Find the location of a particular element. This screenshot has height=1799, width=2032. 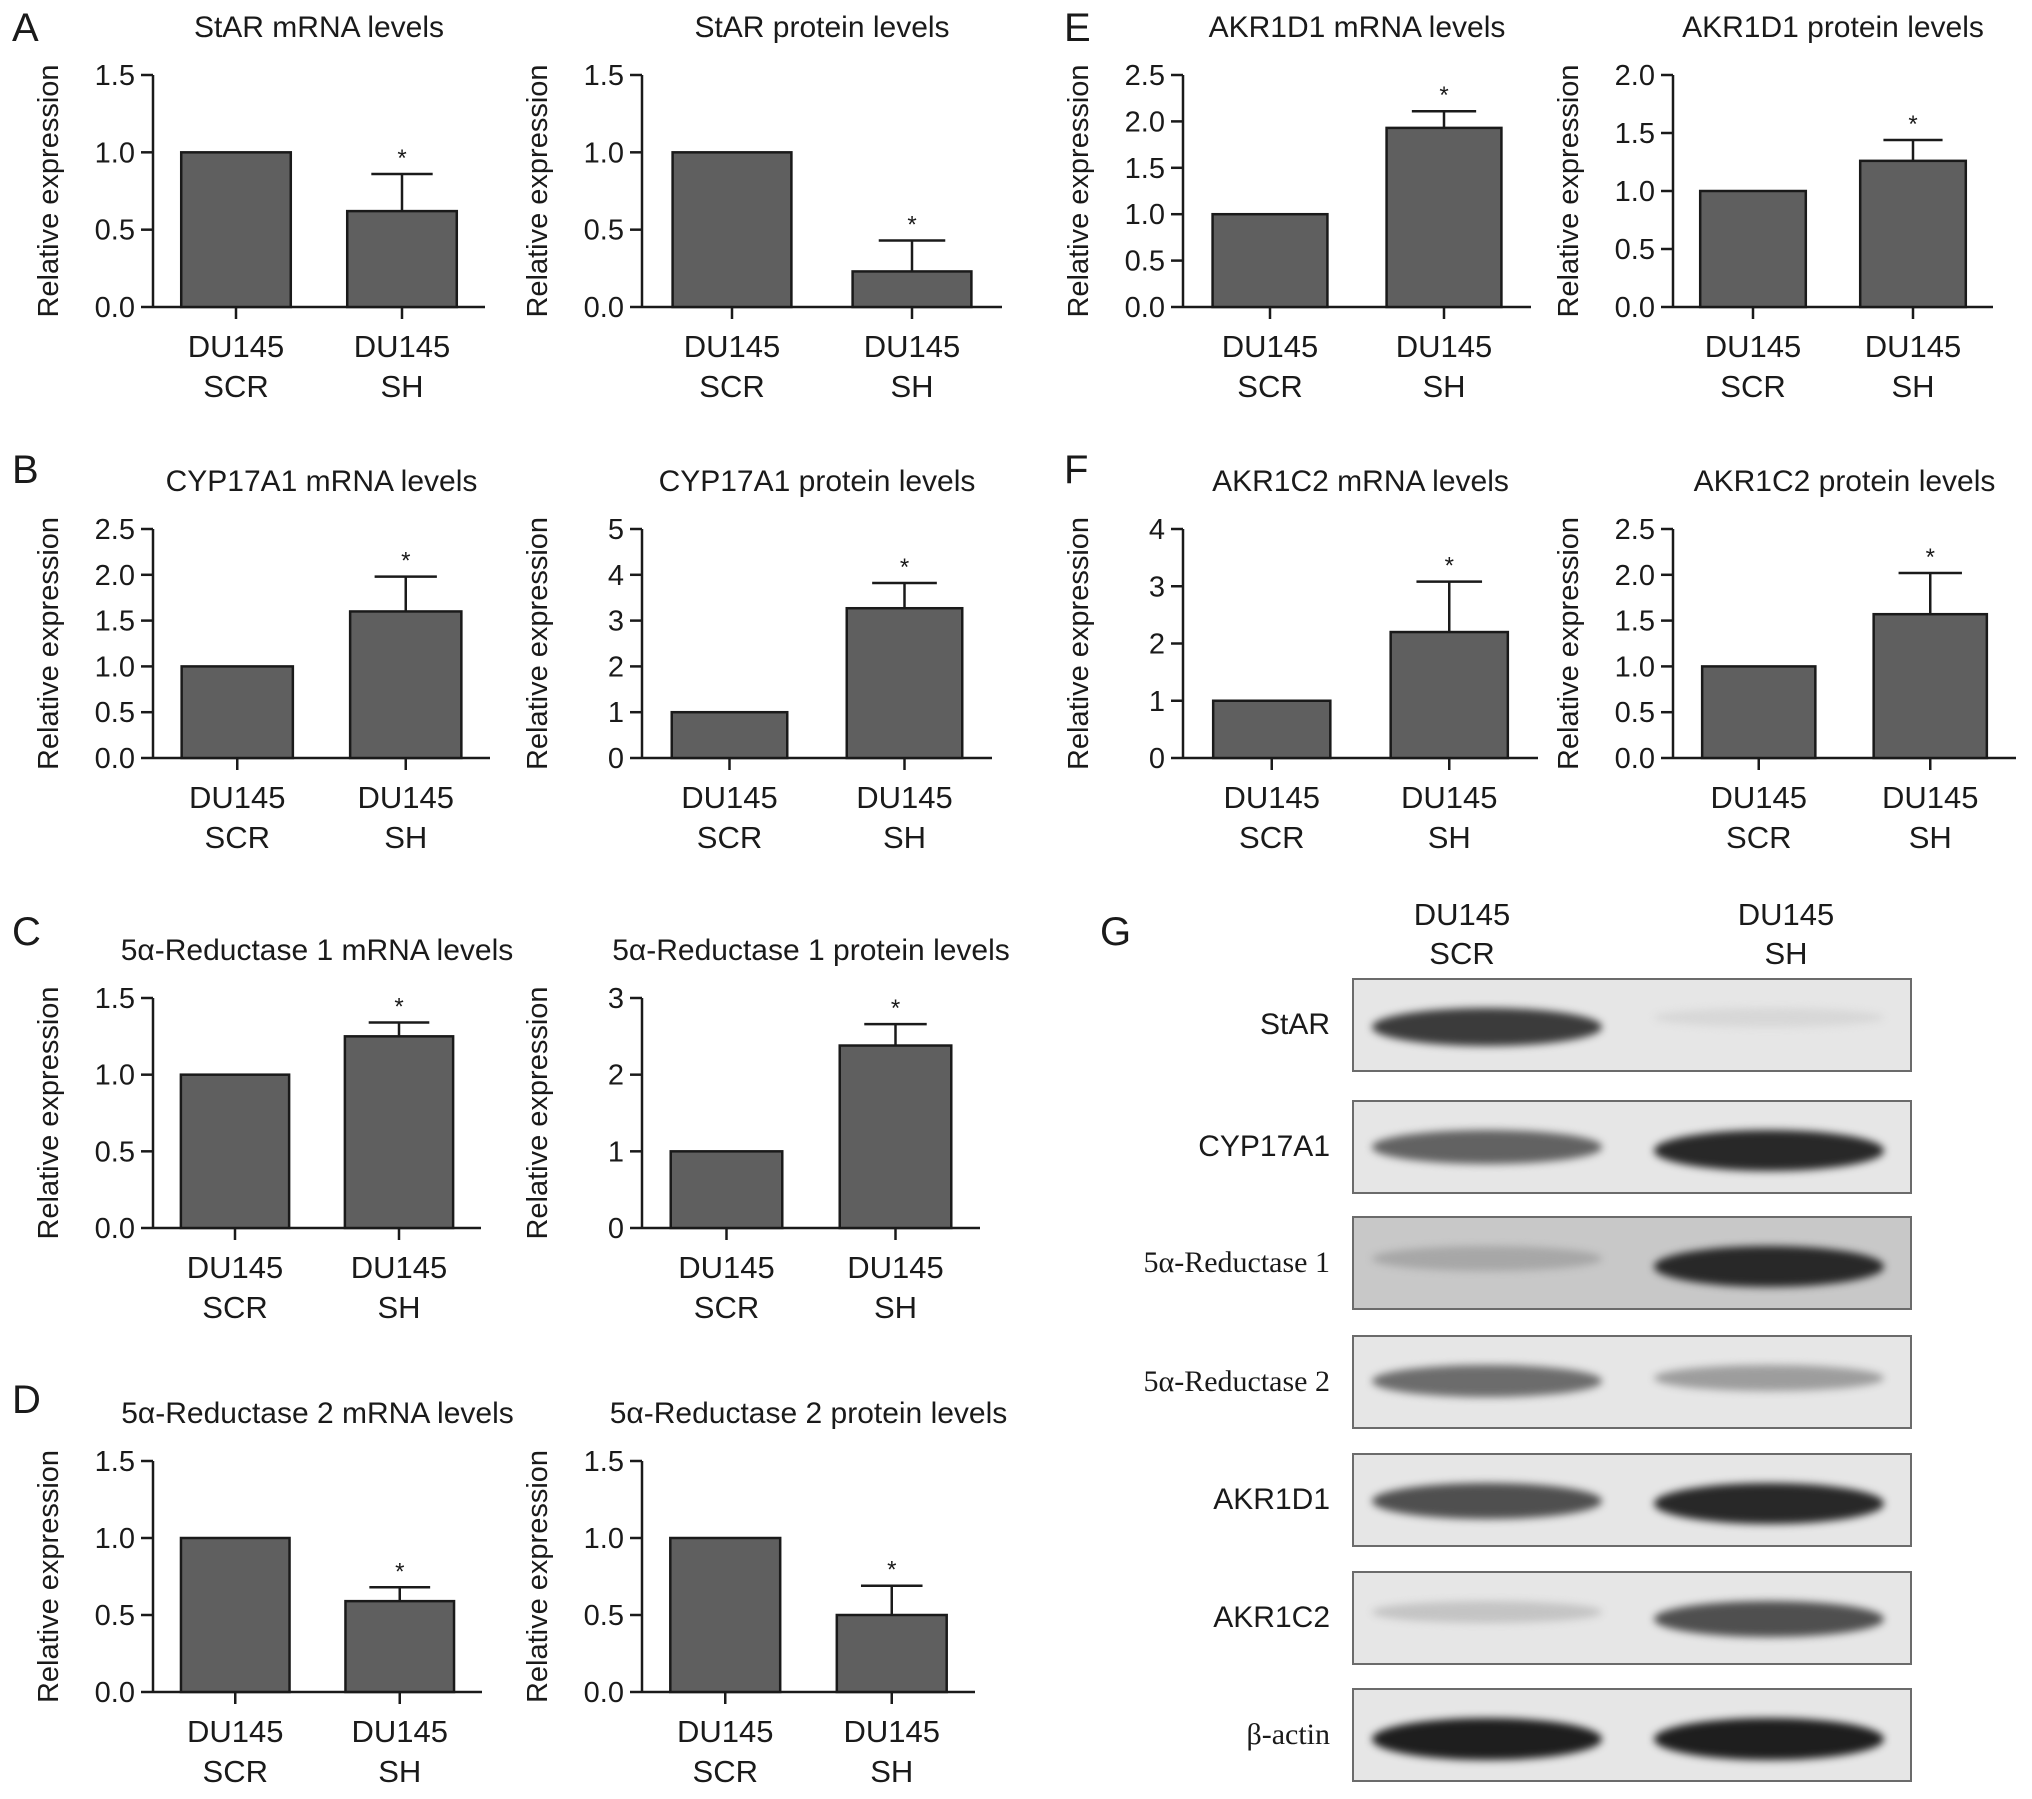

panel-letter-f: F is located at coordinates (1076, 470).